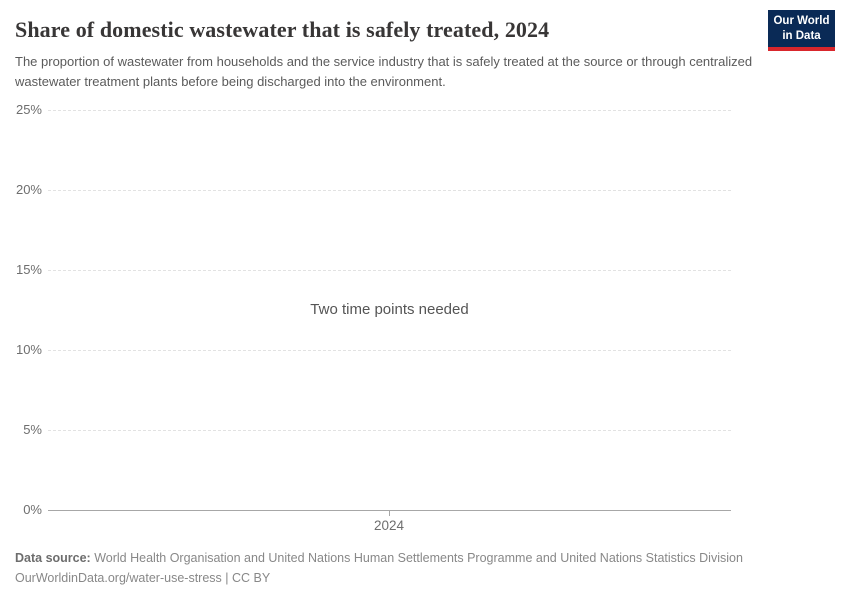 This screenshot has height=600, width=850. What do you see at coordinates (389, 270) in the screenshot?
I see `gridline-15pct` at bounding box center [389, 270].